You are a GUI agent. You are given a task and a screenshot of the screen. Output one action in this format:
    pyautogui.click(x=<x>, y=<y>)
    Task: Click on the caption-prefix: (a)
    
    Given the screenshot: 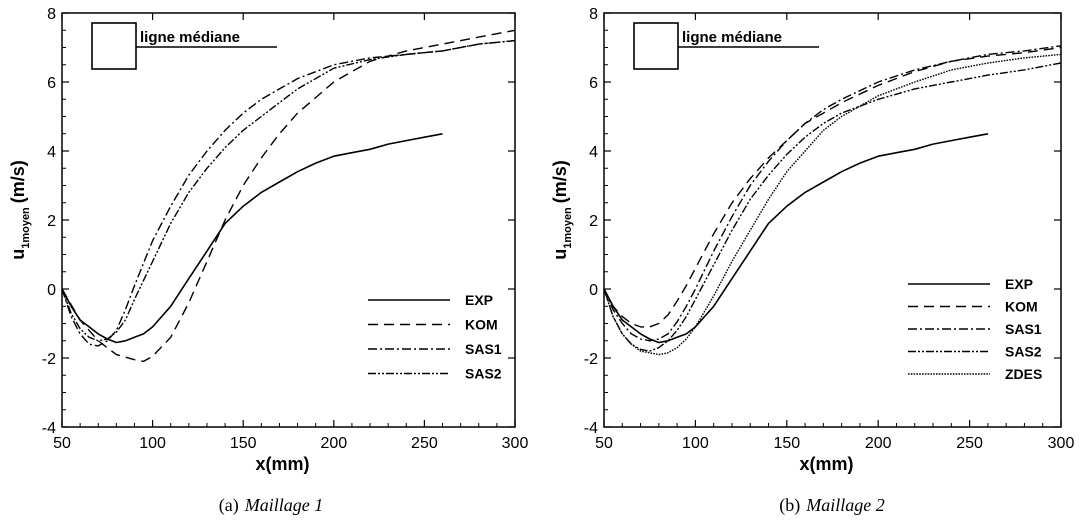 What is the action you would take?
    pyautogui.click(x=229, y=505)
    